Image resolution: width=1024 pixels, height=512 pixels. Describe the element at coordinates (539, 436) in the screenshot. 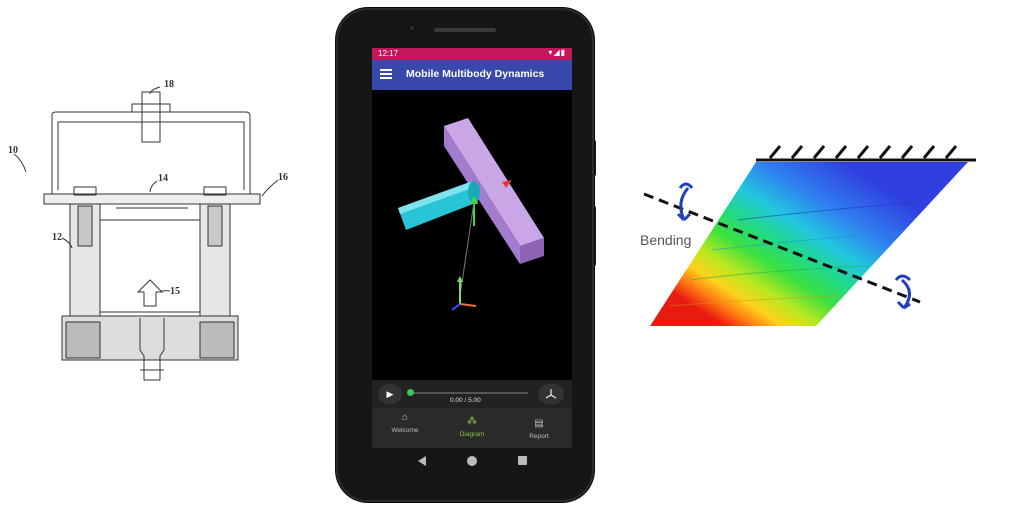

I see `nav-label-report: Report` at that location.